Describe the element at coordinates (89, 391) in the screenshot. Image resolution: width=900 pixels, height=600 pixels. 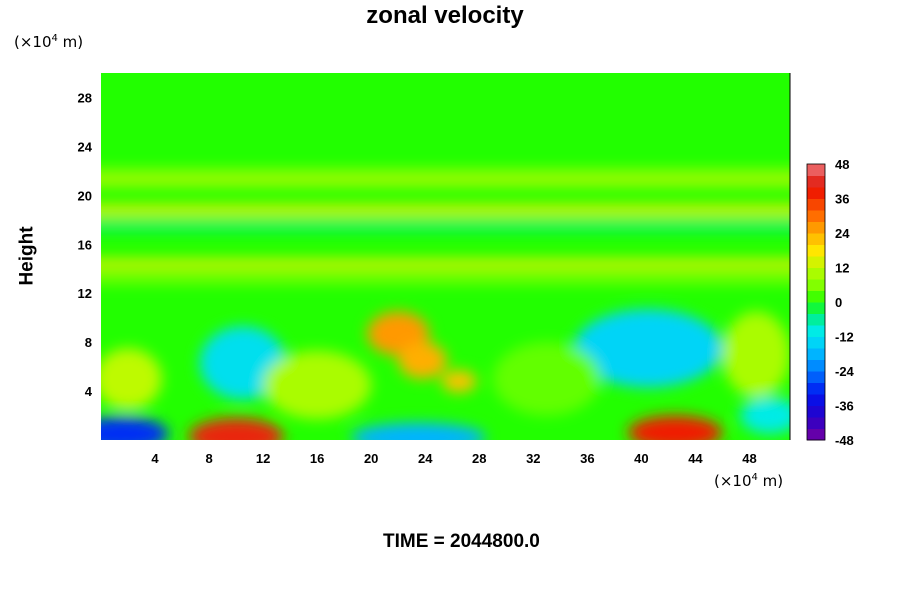
I see `y-tick-label: 4` at that location.